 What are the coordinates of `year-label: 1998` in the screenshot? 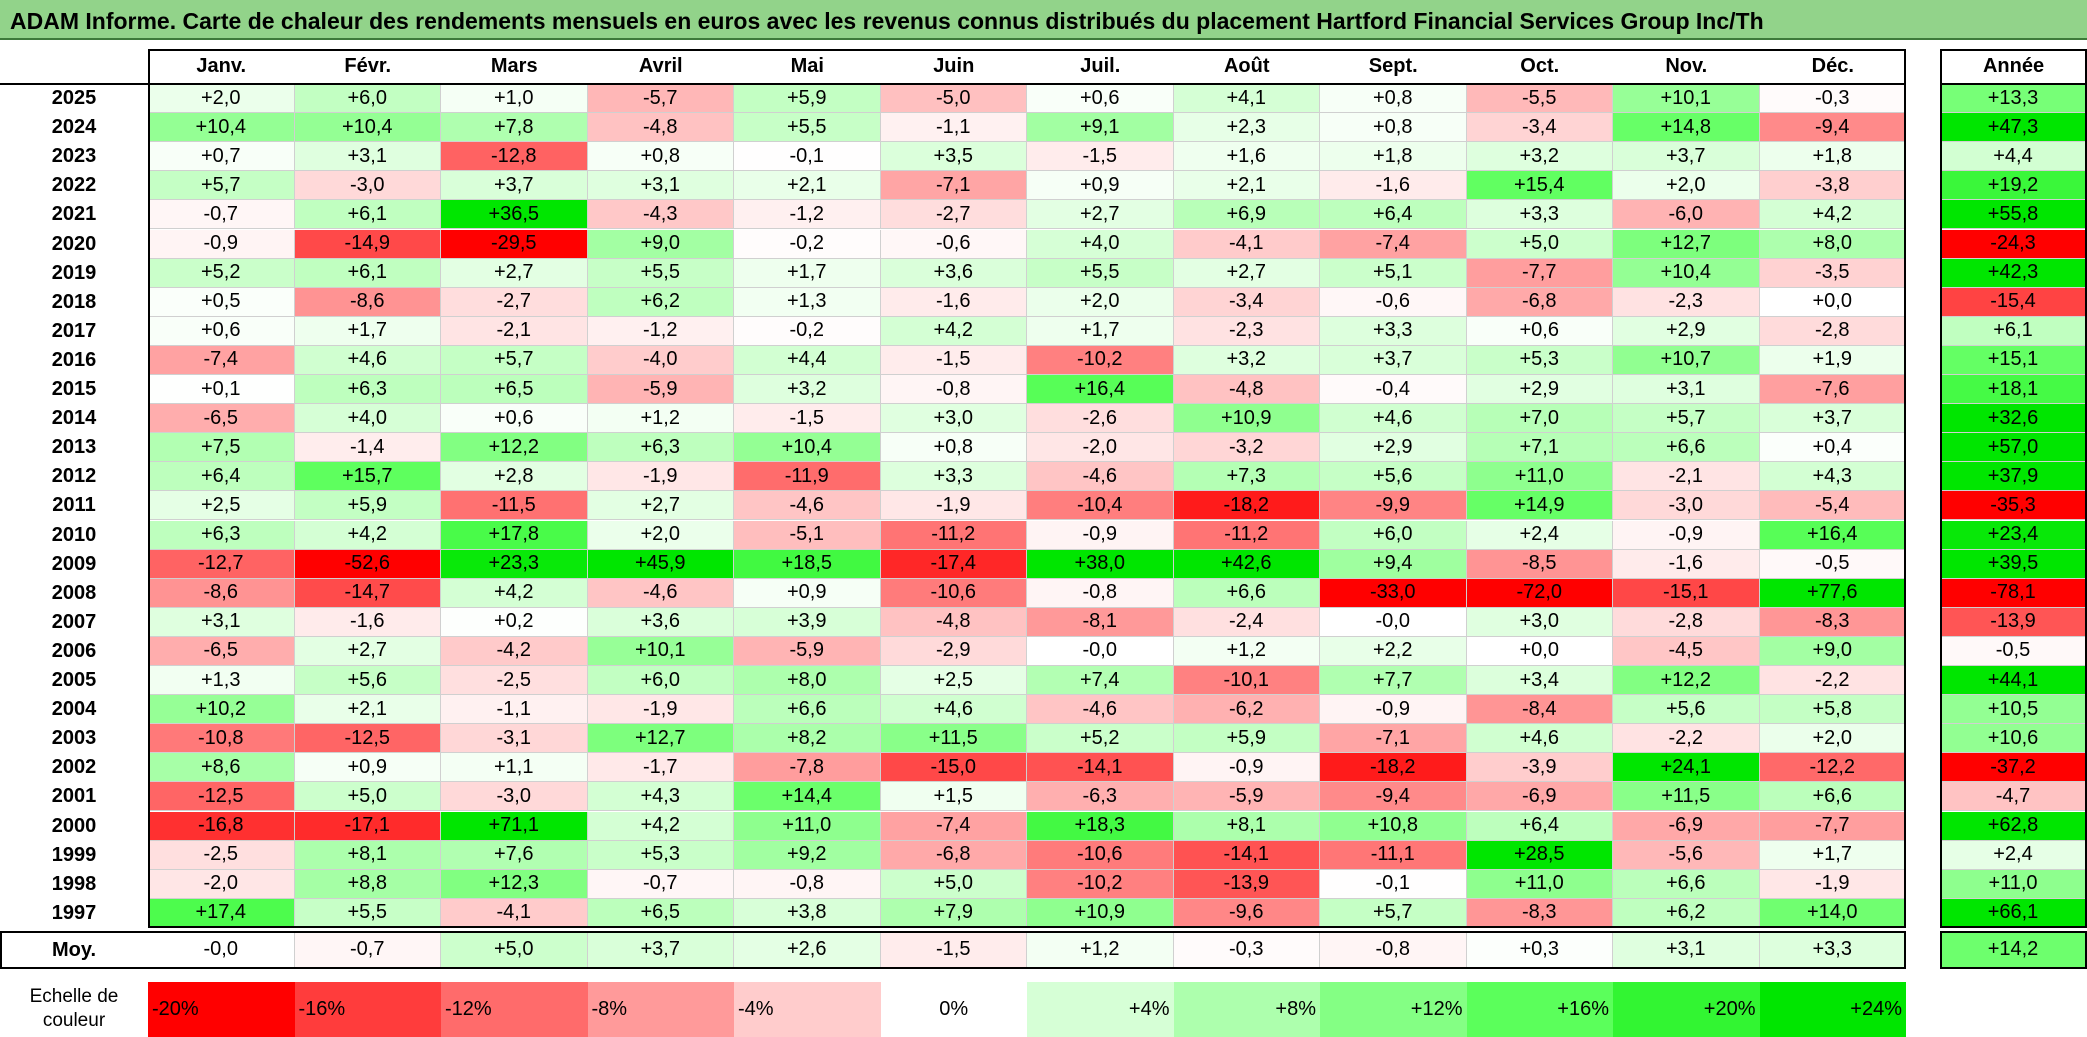 It's located at (74, 883).